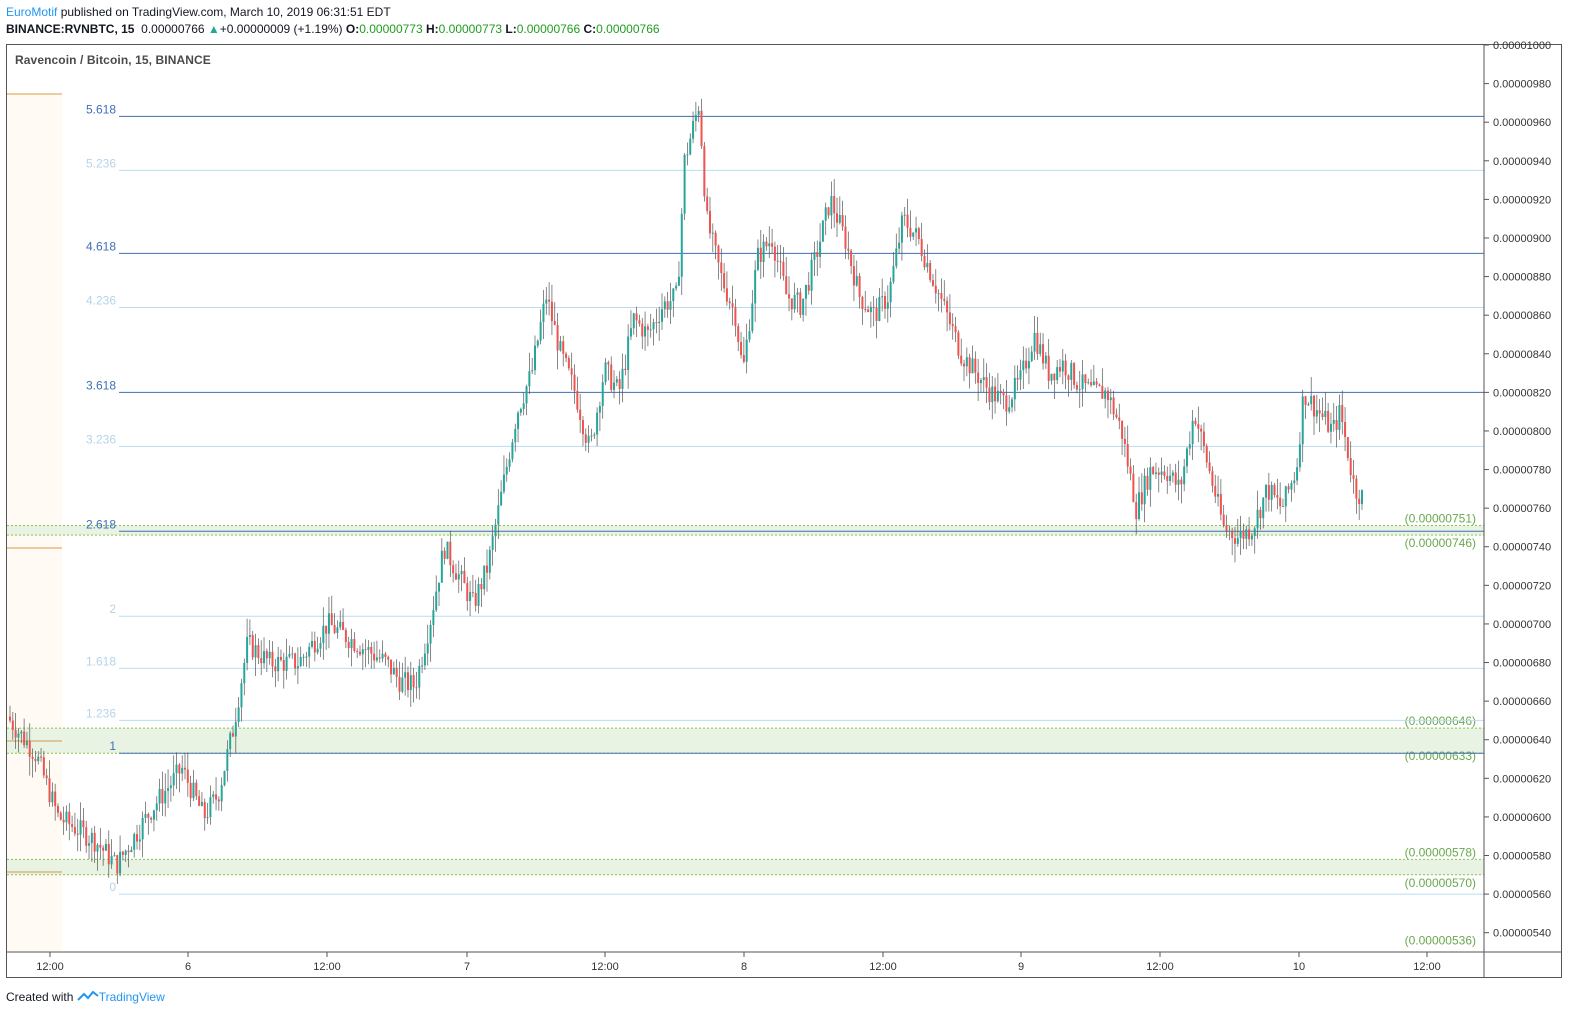 Image resolution: width=1571 pixels, height=1018 pixels. Describe the element at coordinates (745, 867) in the screenshot. I see `zone-band` at that location.